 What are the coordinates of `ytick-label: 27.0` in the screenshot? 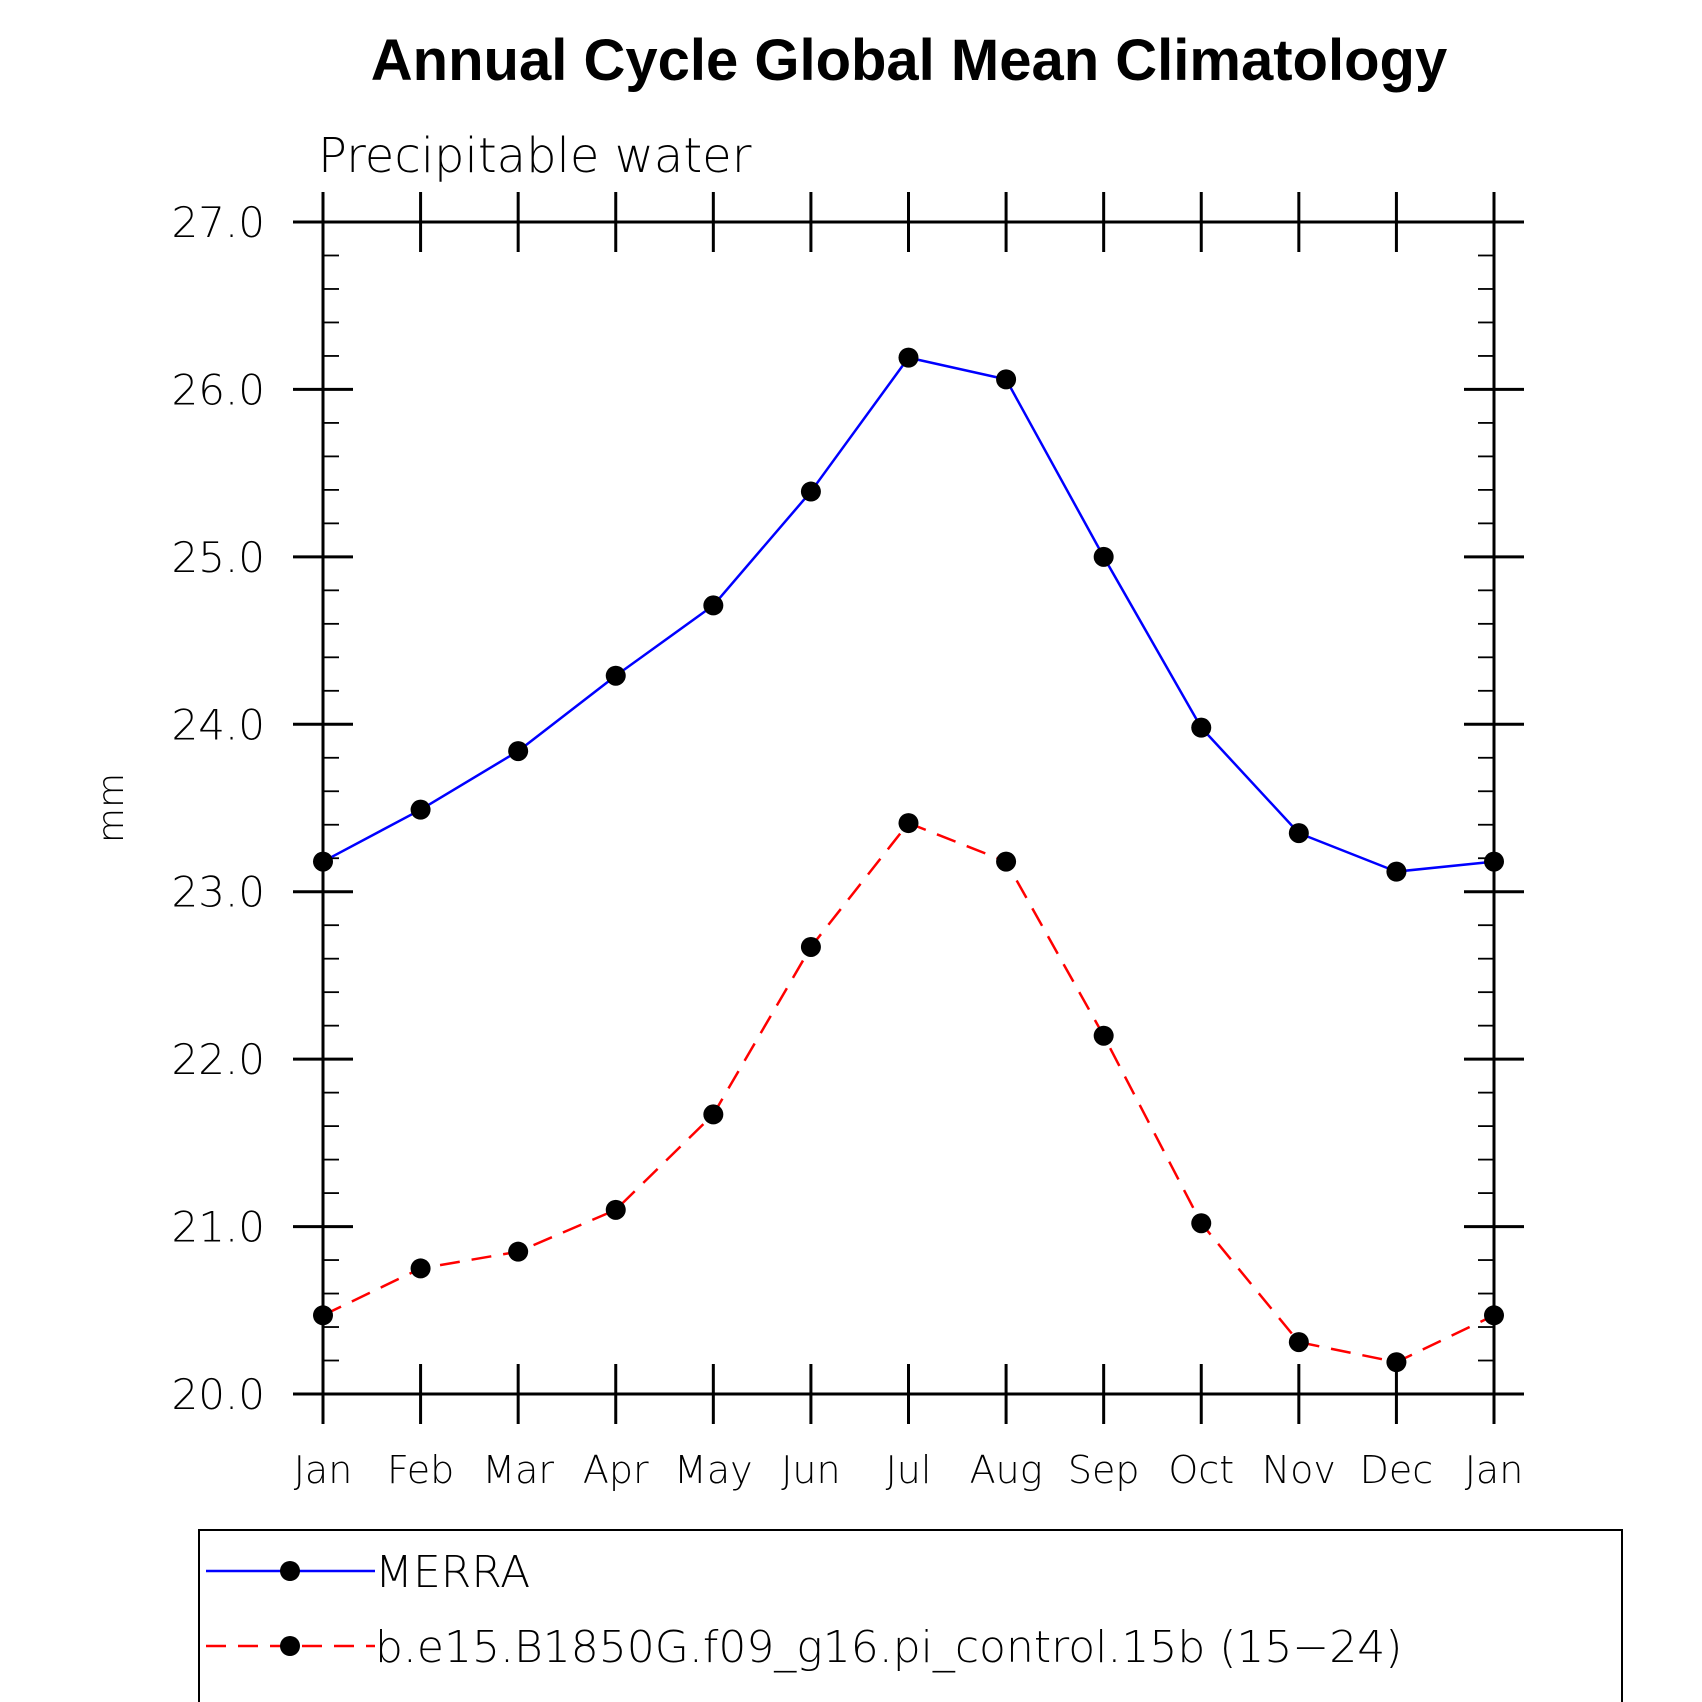 It's located at (218, 222).